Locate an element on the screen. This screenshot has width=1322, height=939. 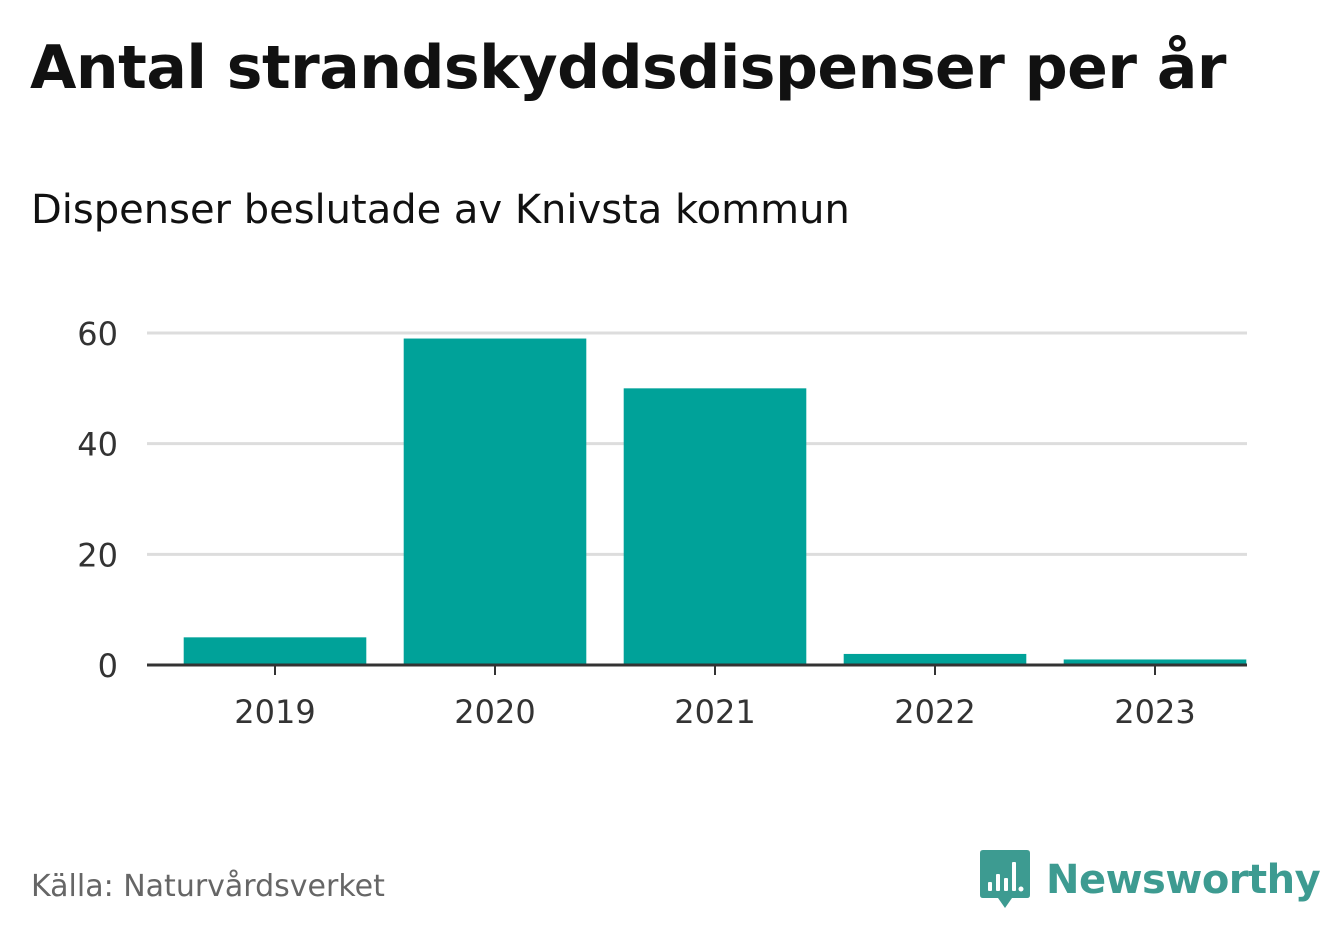
chart-subtitle: Dispenser beslutade av Knivsta kommun is located at coordinates (440, 210).